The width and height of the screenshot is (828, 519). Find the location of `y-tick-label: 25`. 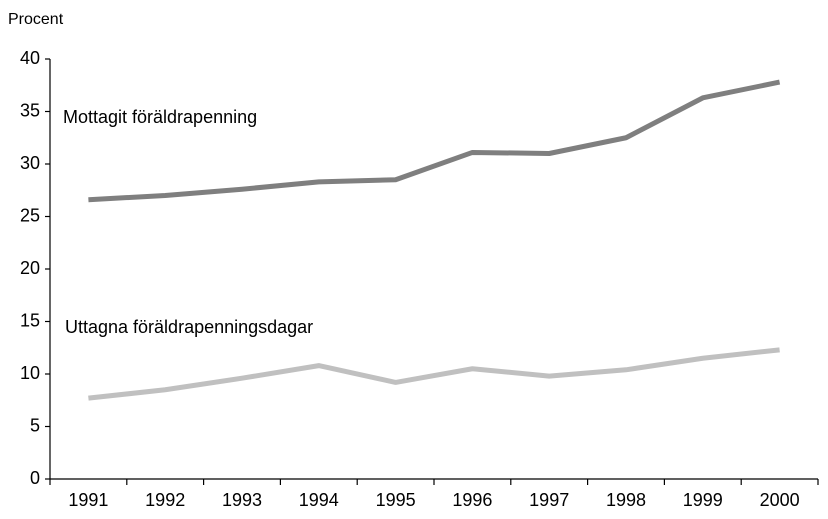

y-tick-label: 25 is located at coordinates (30, 215).